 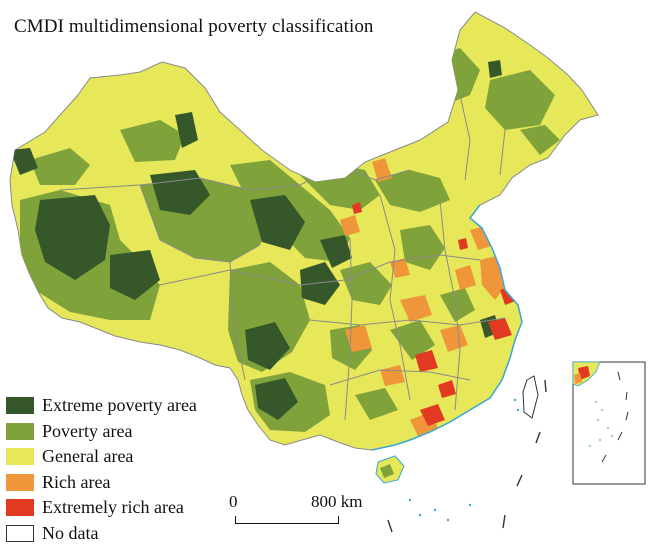 I want to click on legend-label: General area, so click(x=87, y=456).